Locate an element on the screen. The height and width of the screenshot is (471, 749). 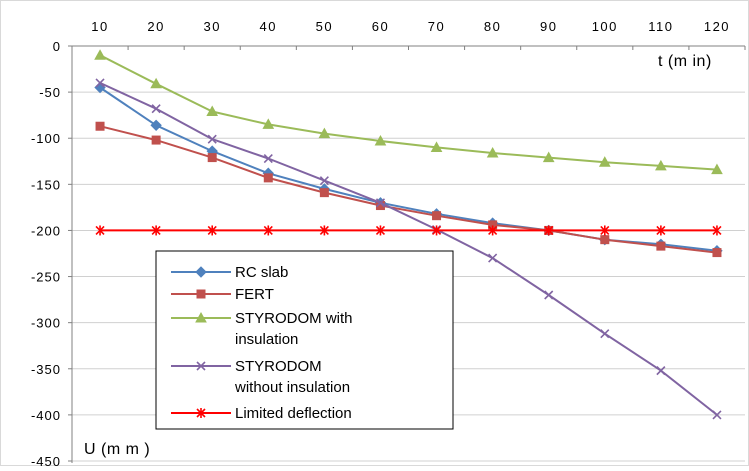
x-tick-label: 50 is located at coordinates (324, 26).